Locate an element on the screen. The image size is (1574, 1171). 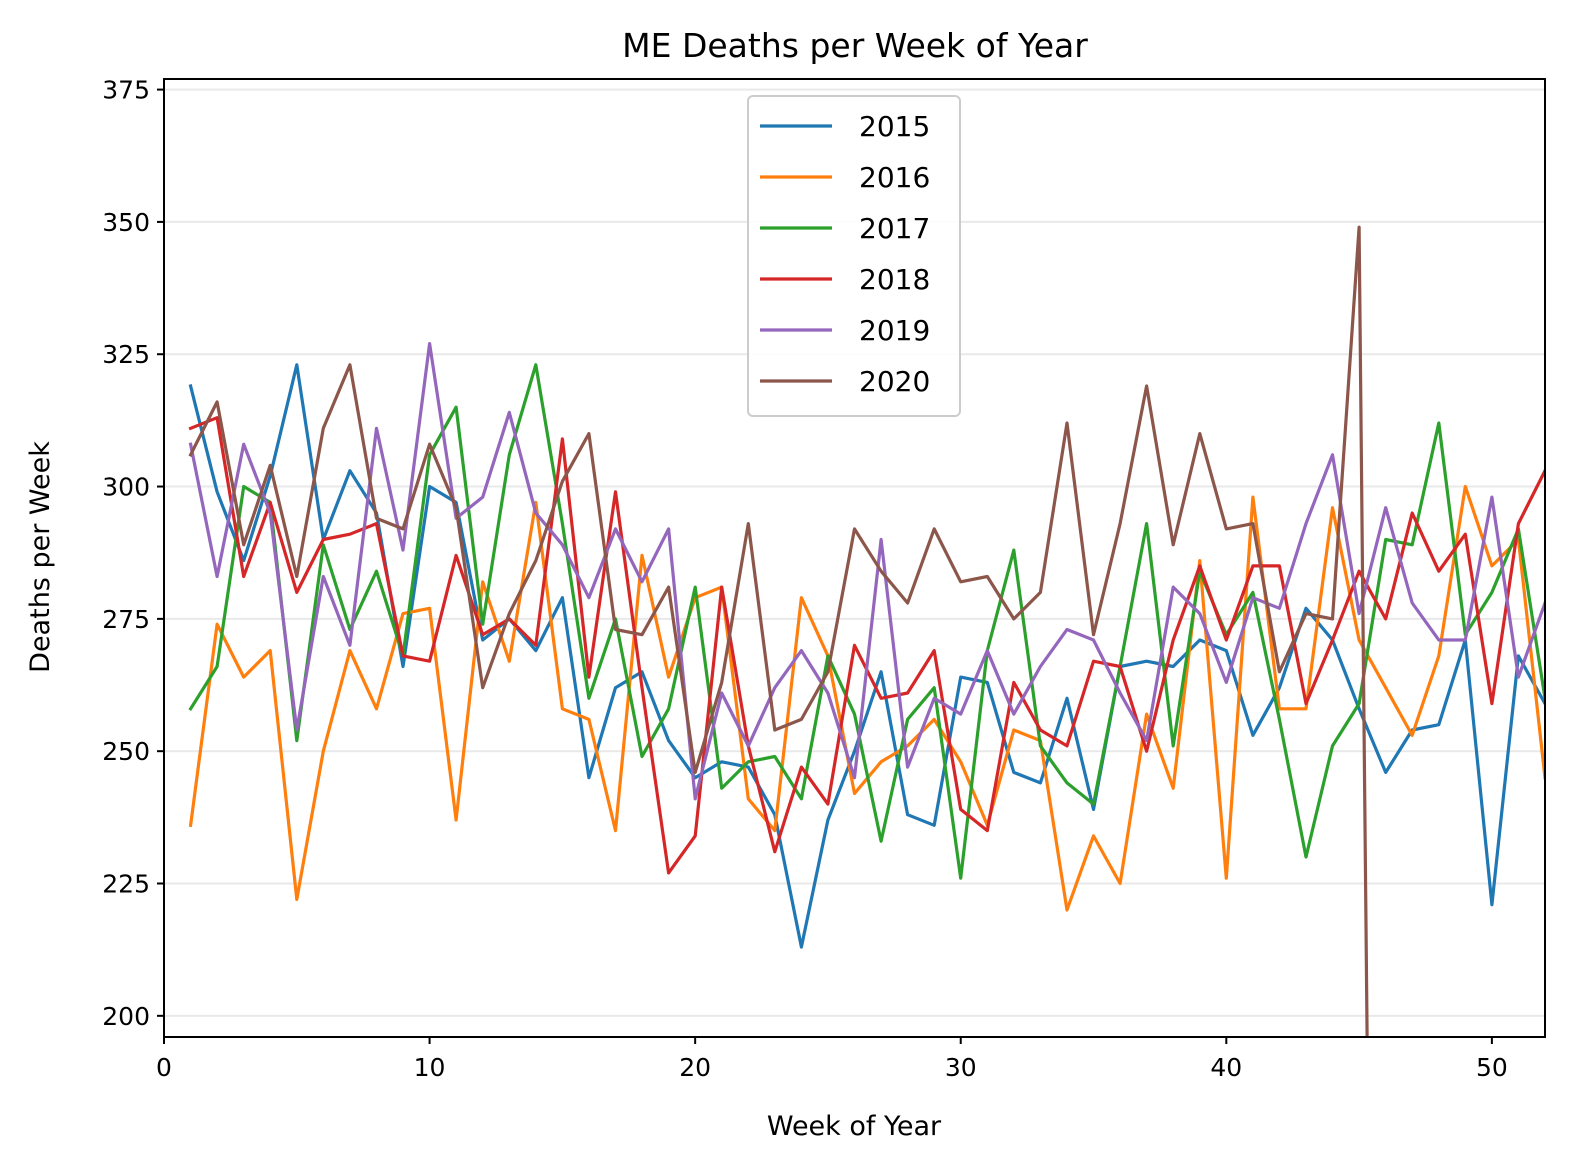
y-tick-label: 275 is located at coordinates (126, 619).